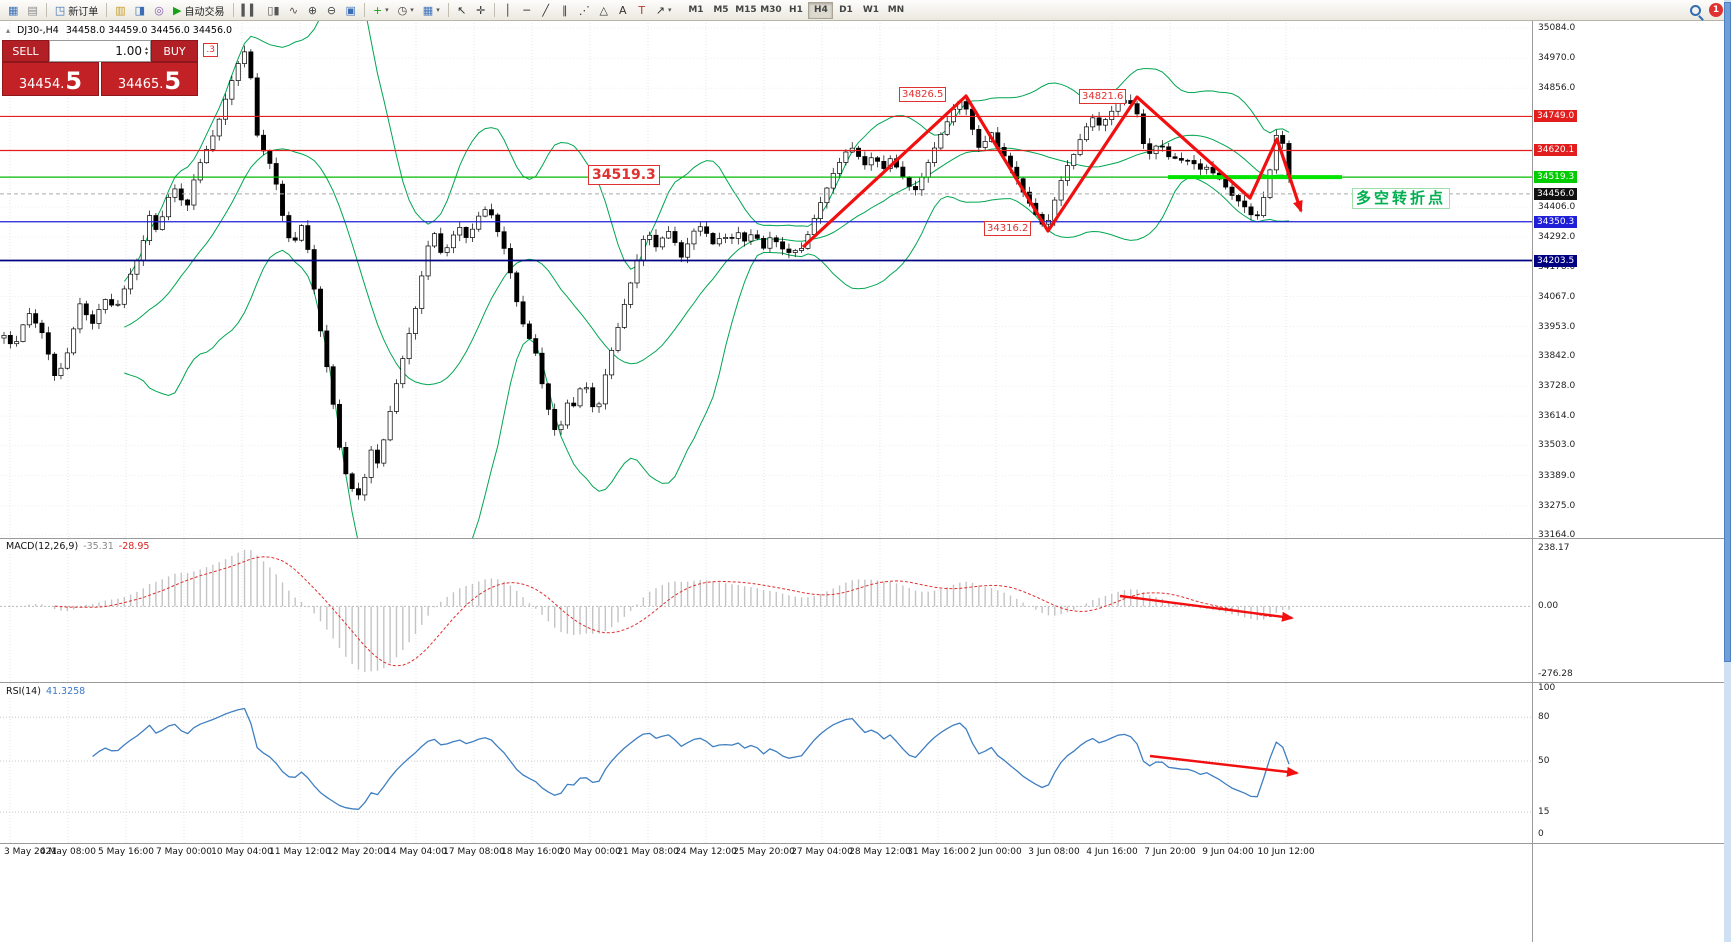 This screenshot has height=942, width=1731. What do you see at coordinates (1557, 28) in the screenshot?
I see `price-tick-label: 35084.0` at bounding box center [1557, 28].